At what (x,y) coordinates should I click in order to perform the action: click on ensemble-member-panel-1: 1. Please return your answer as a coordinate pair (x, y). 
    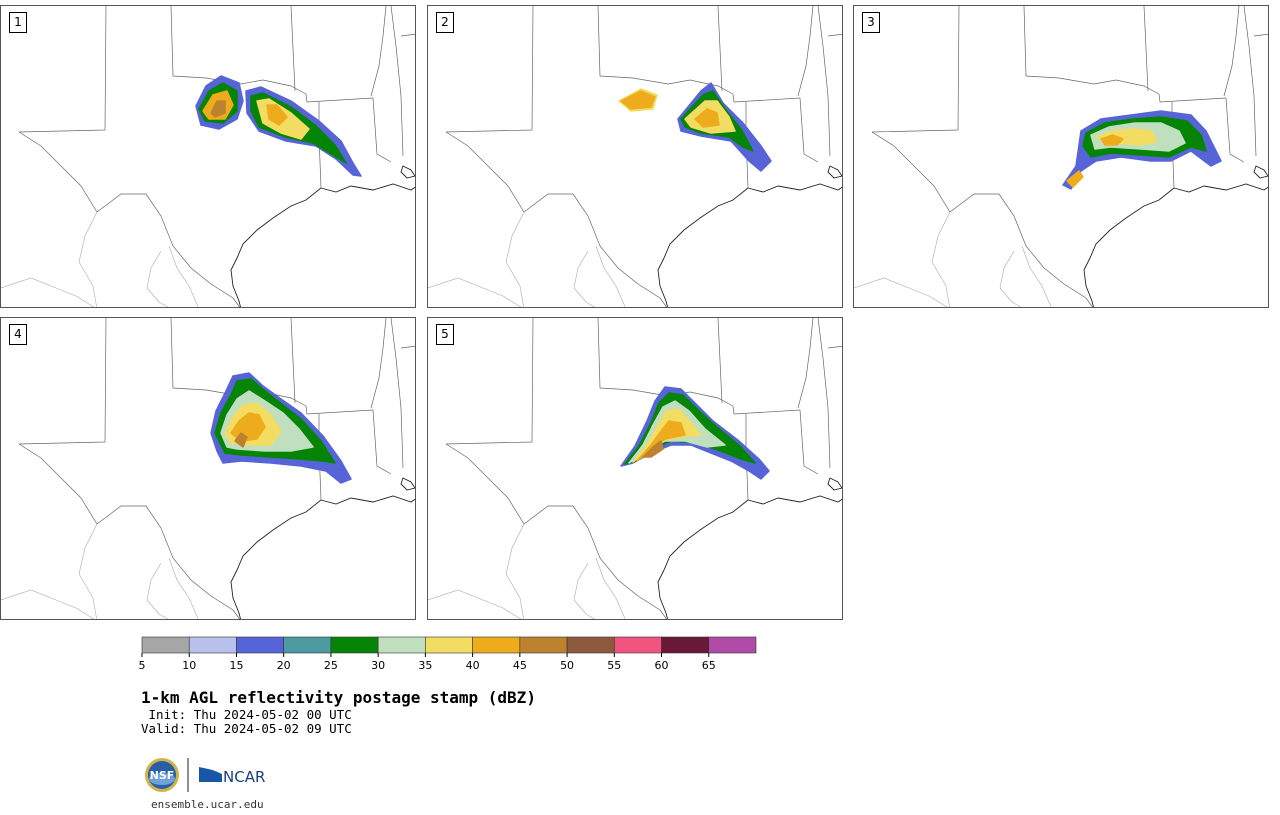
    Looking at the image, I should click on (208, 156).